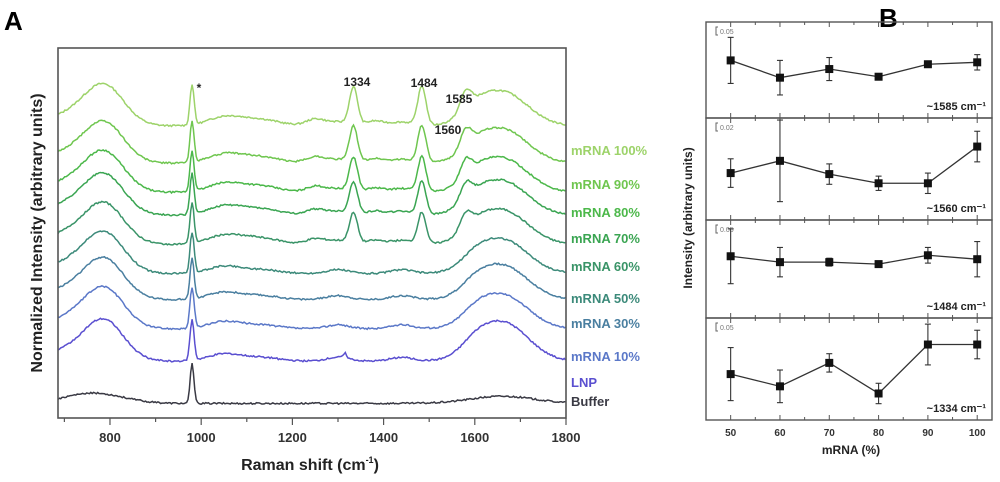  I want to click on panel-b-label: B, so click(888, 18).